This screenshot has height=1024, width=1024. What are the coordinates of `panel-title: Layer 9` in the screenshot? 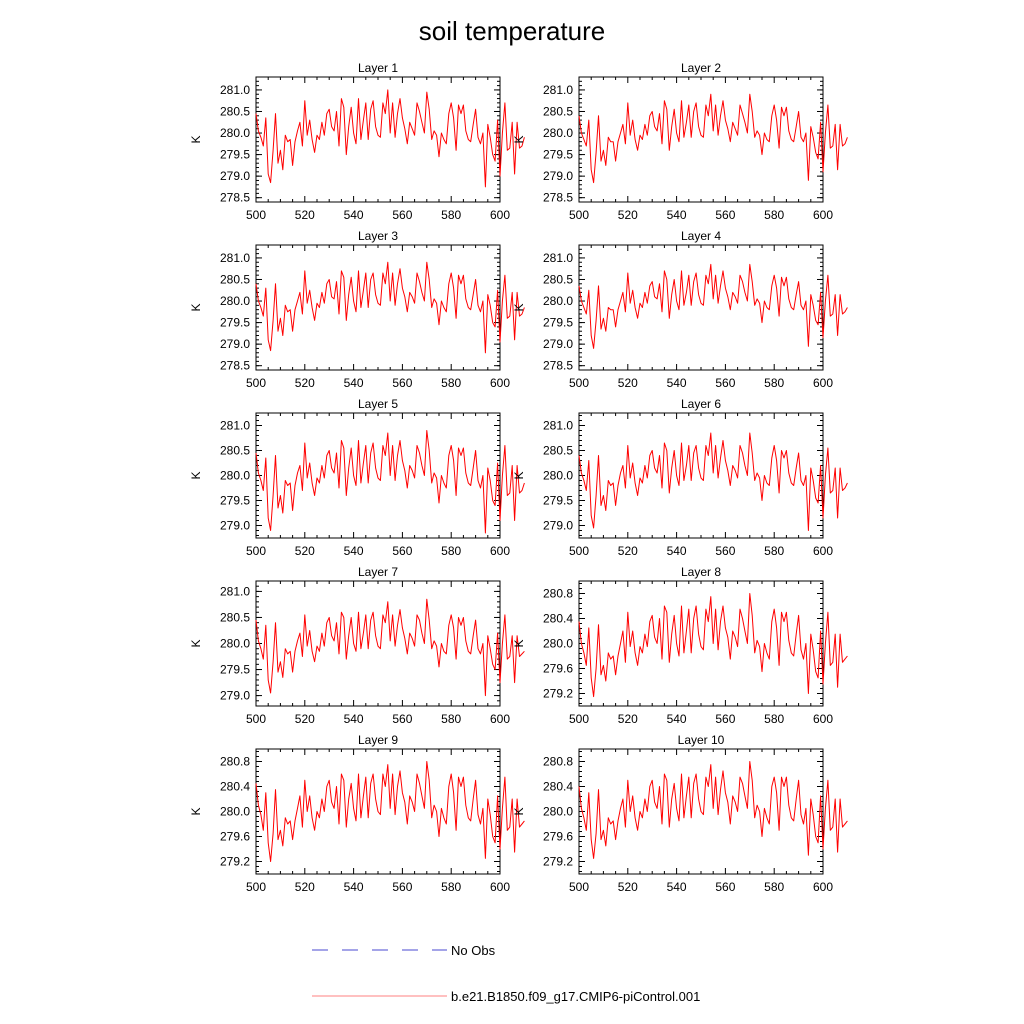 It's located at (378, 740).